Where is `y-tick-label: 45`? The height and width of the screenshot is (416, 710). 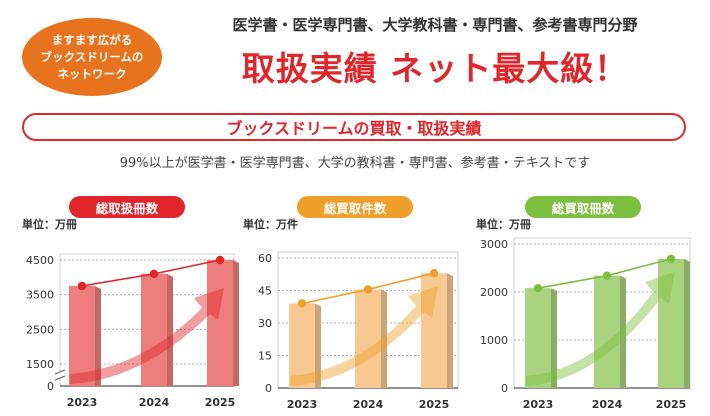 y-tick-label: 45 is located at coordinates (265, 291).